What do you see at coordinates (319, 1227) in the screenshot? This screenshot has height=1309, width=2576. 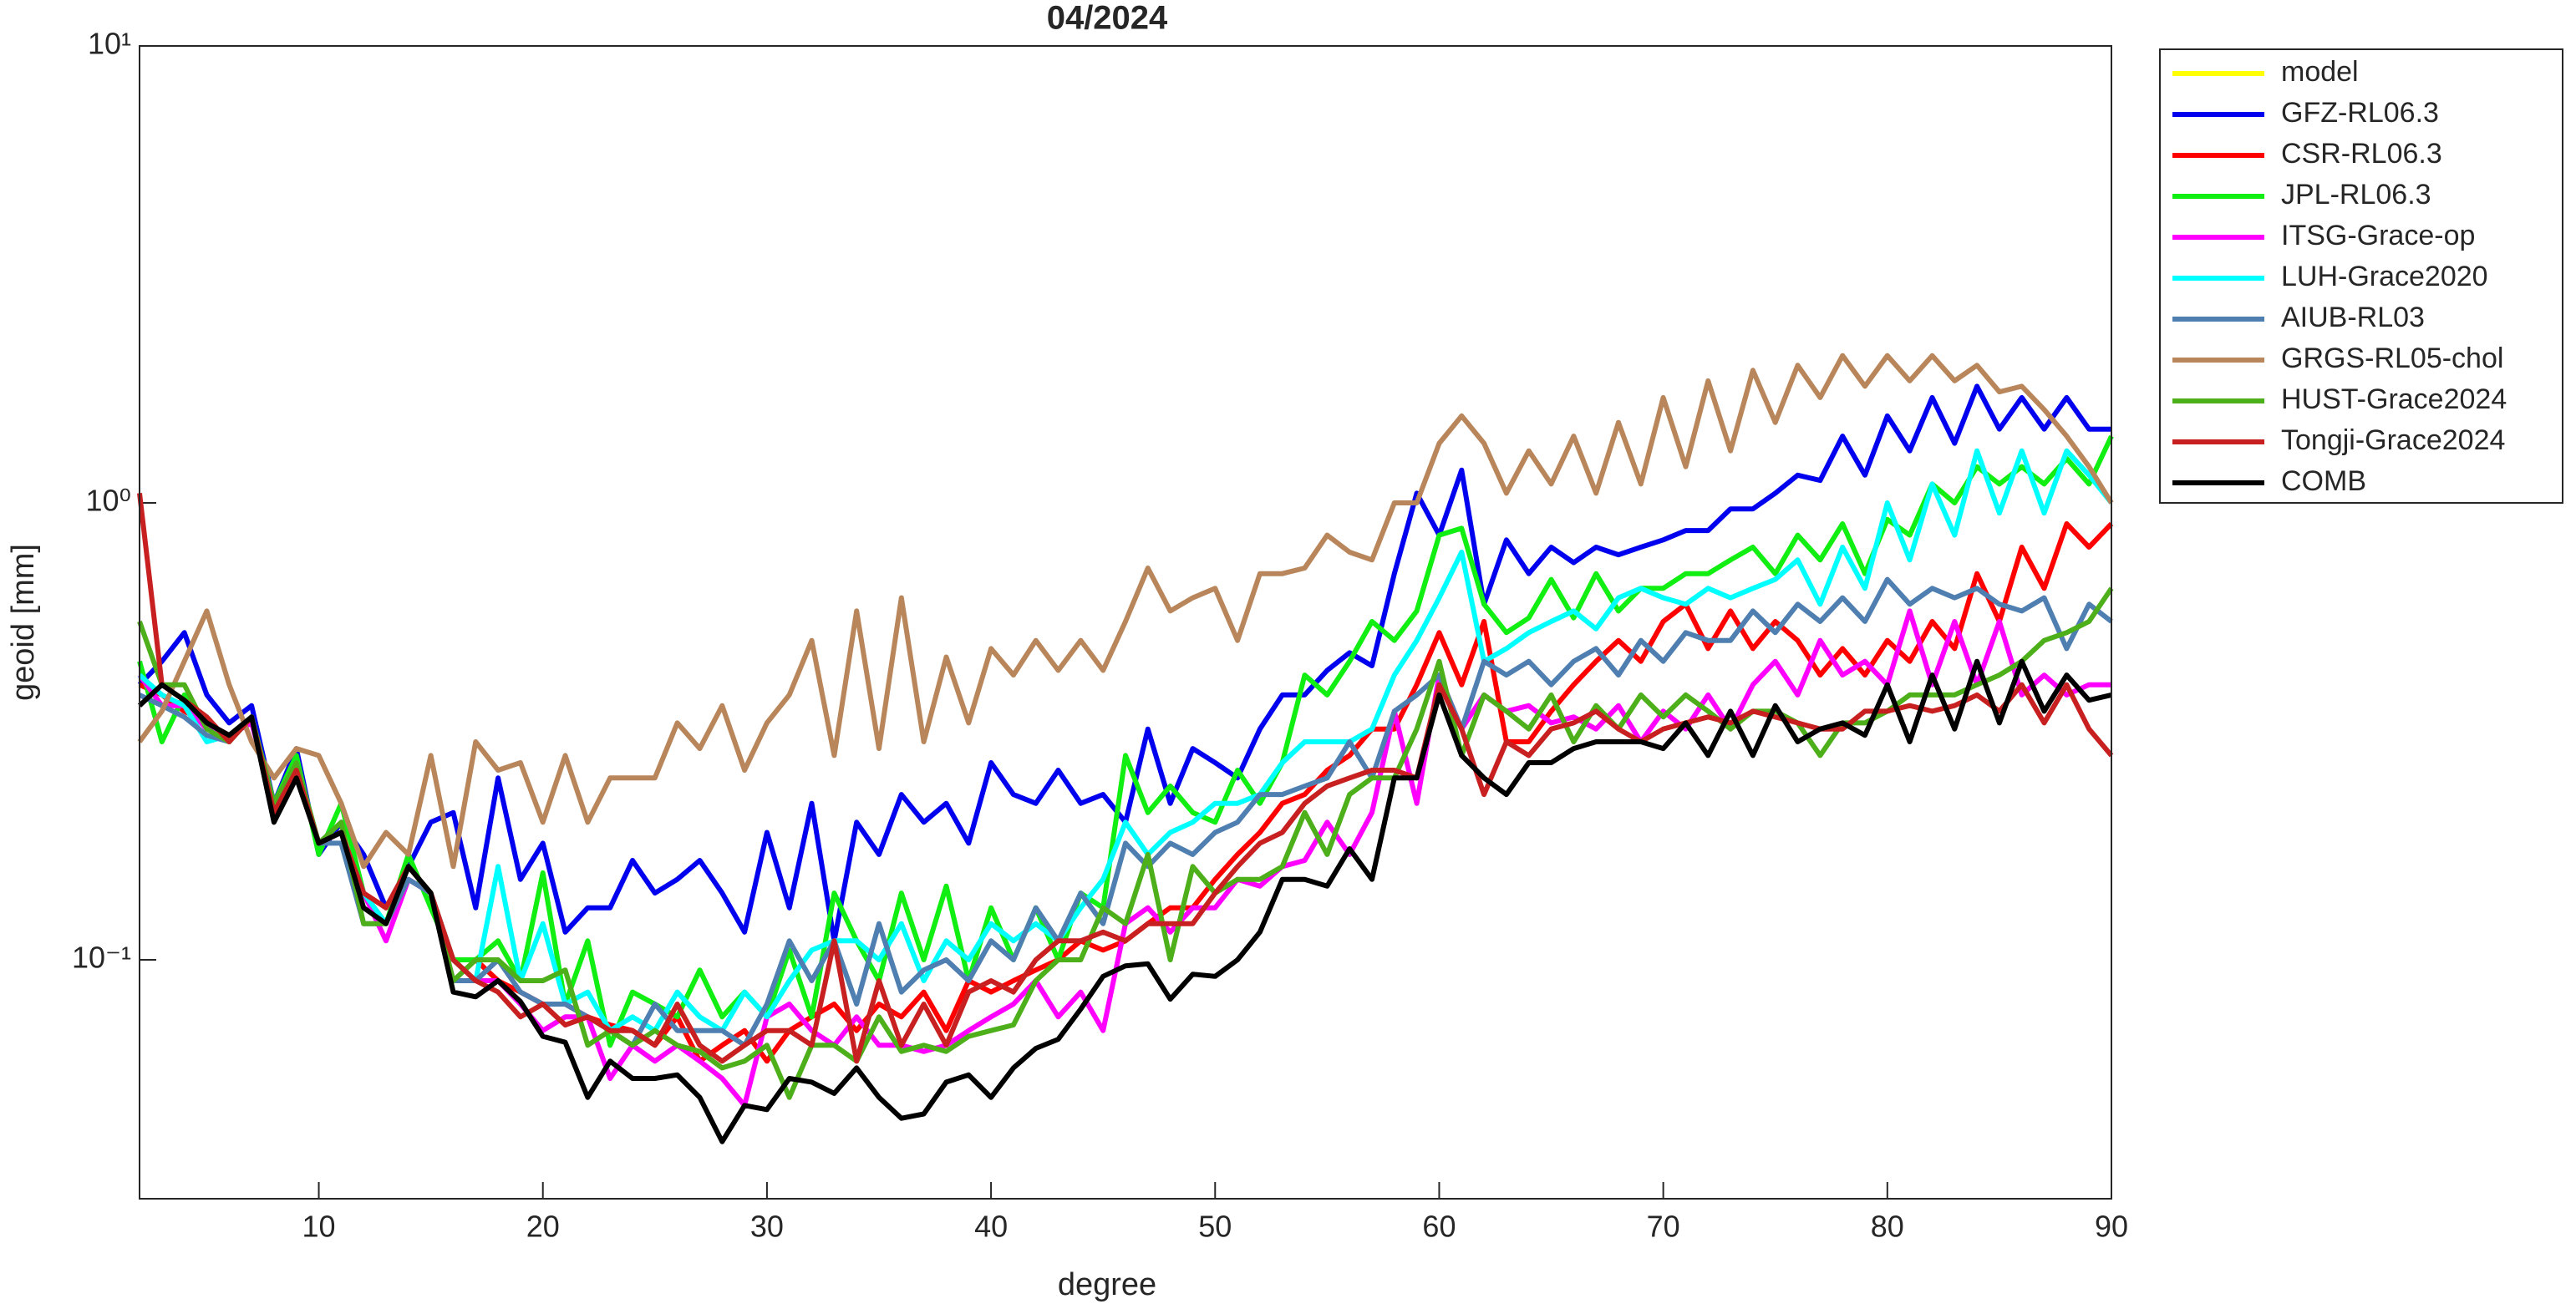 I see `x-tick-label: 10` at bounding box center [319, 1227].